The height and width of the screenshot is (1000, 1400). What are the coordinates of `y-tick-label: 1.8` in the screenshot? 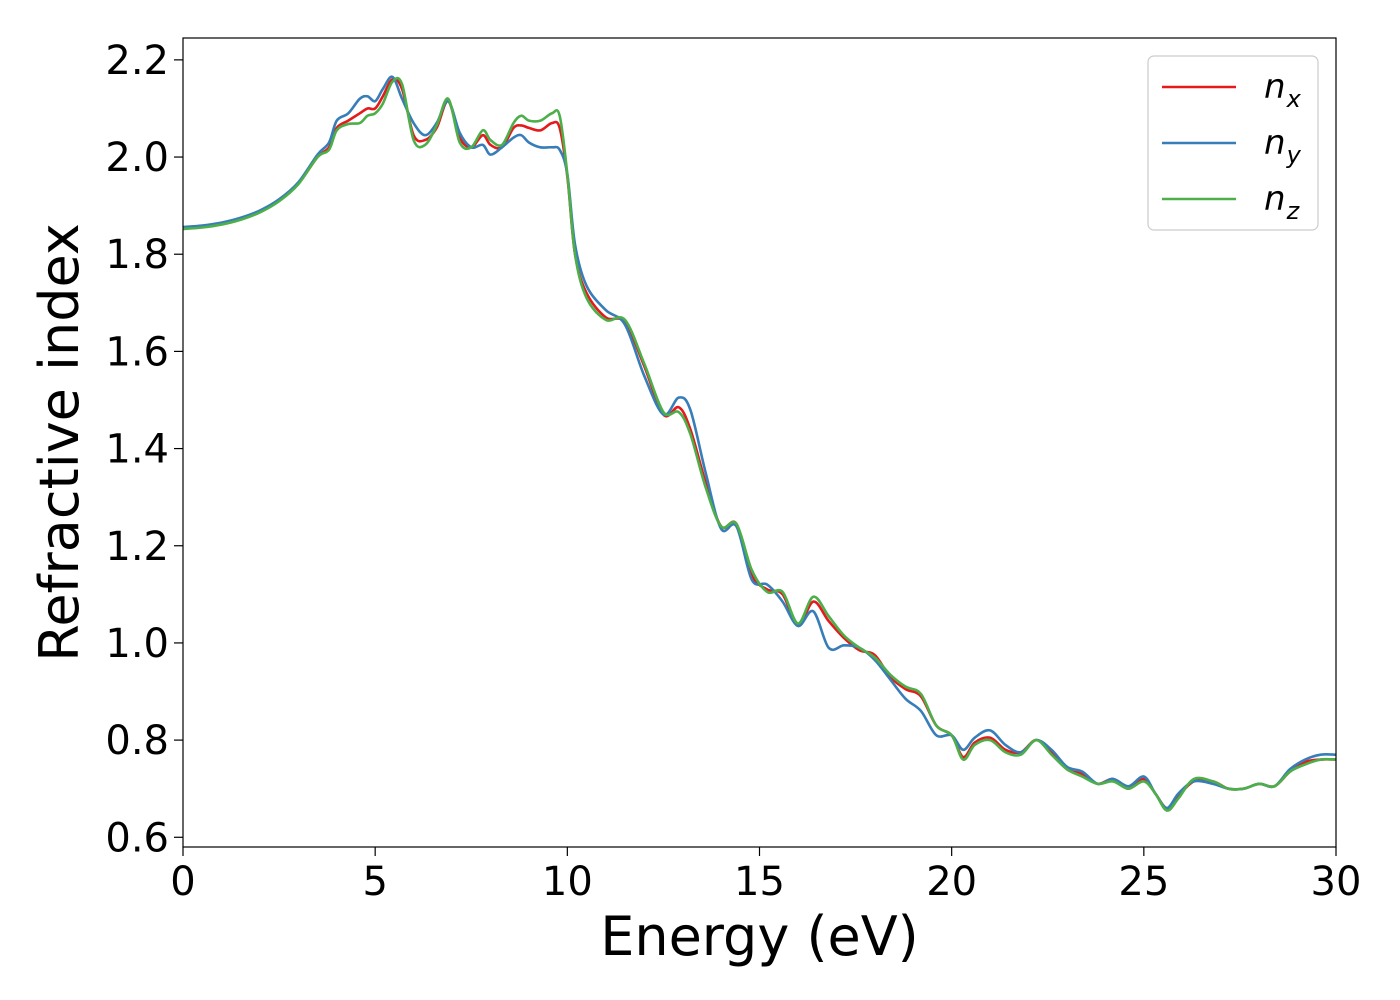 It's located at (137, 255).